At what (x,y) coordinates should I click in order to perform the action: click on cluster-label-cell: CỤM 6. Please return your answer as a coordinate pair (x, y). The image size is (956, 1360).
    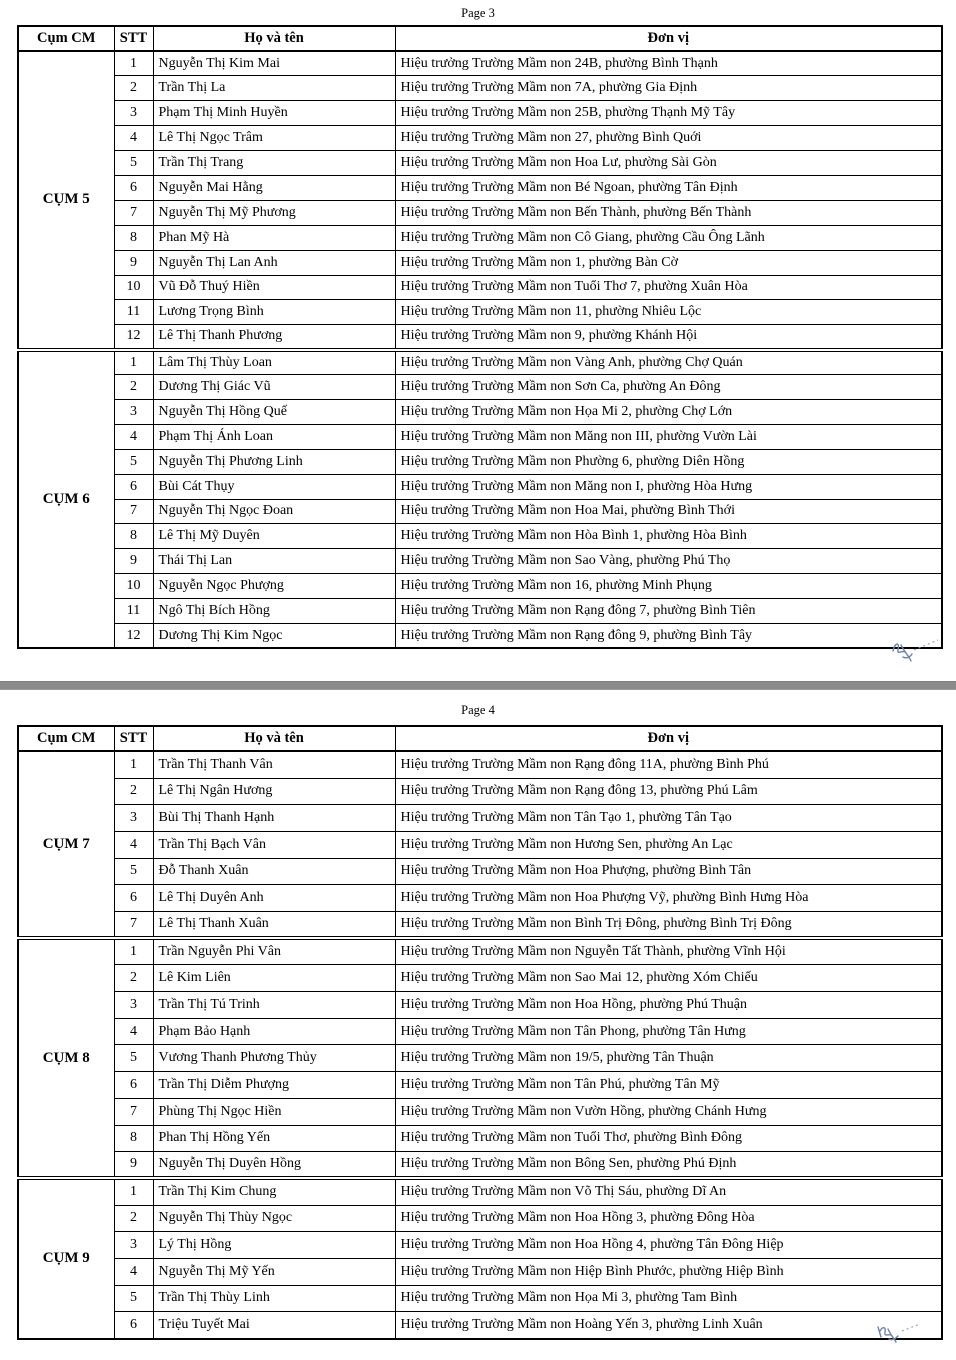
    Looking at the image, I should click on (66, 498).